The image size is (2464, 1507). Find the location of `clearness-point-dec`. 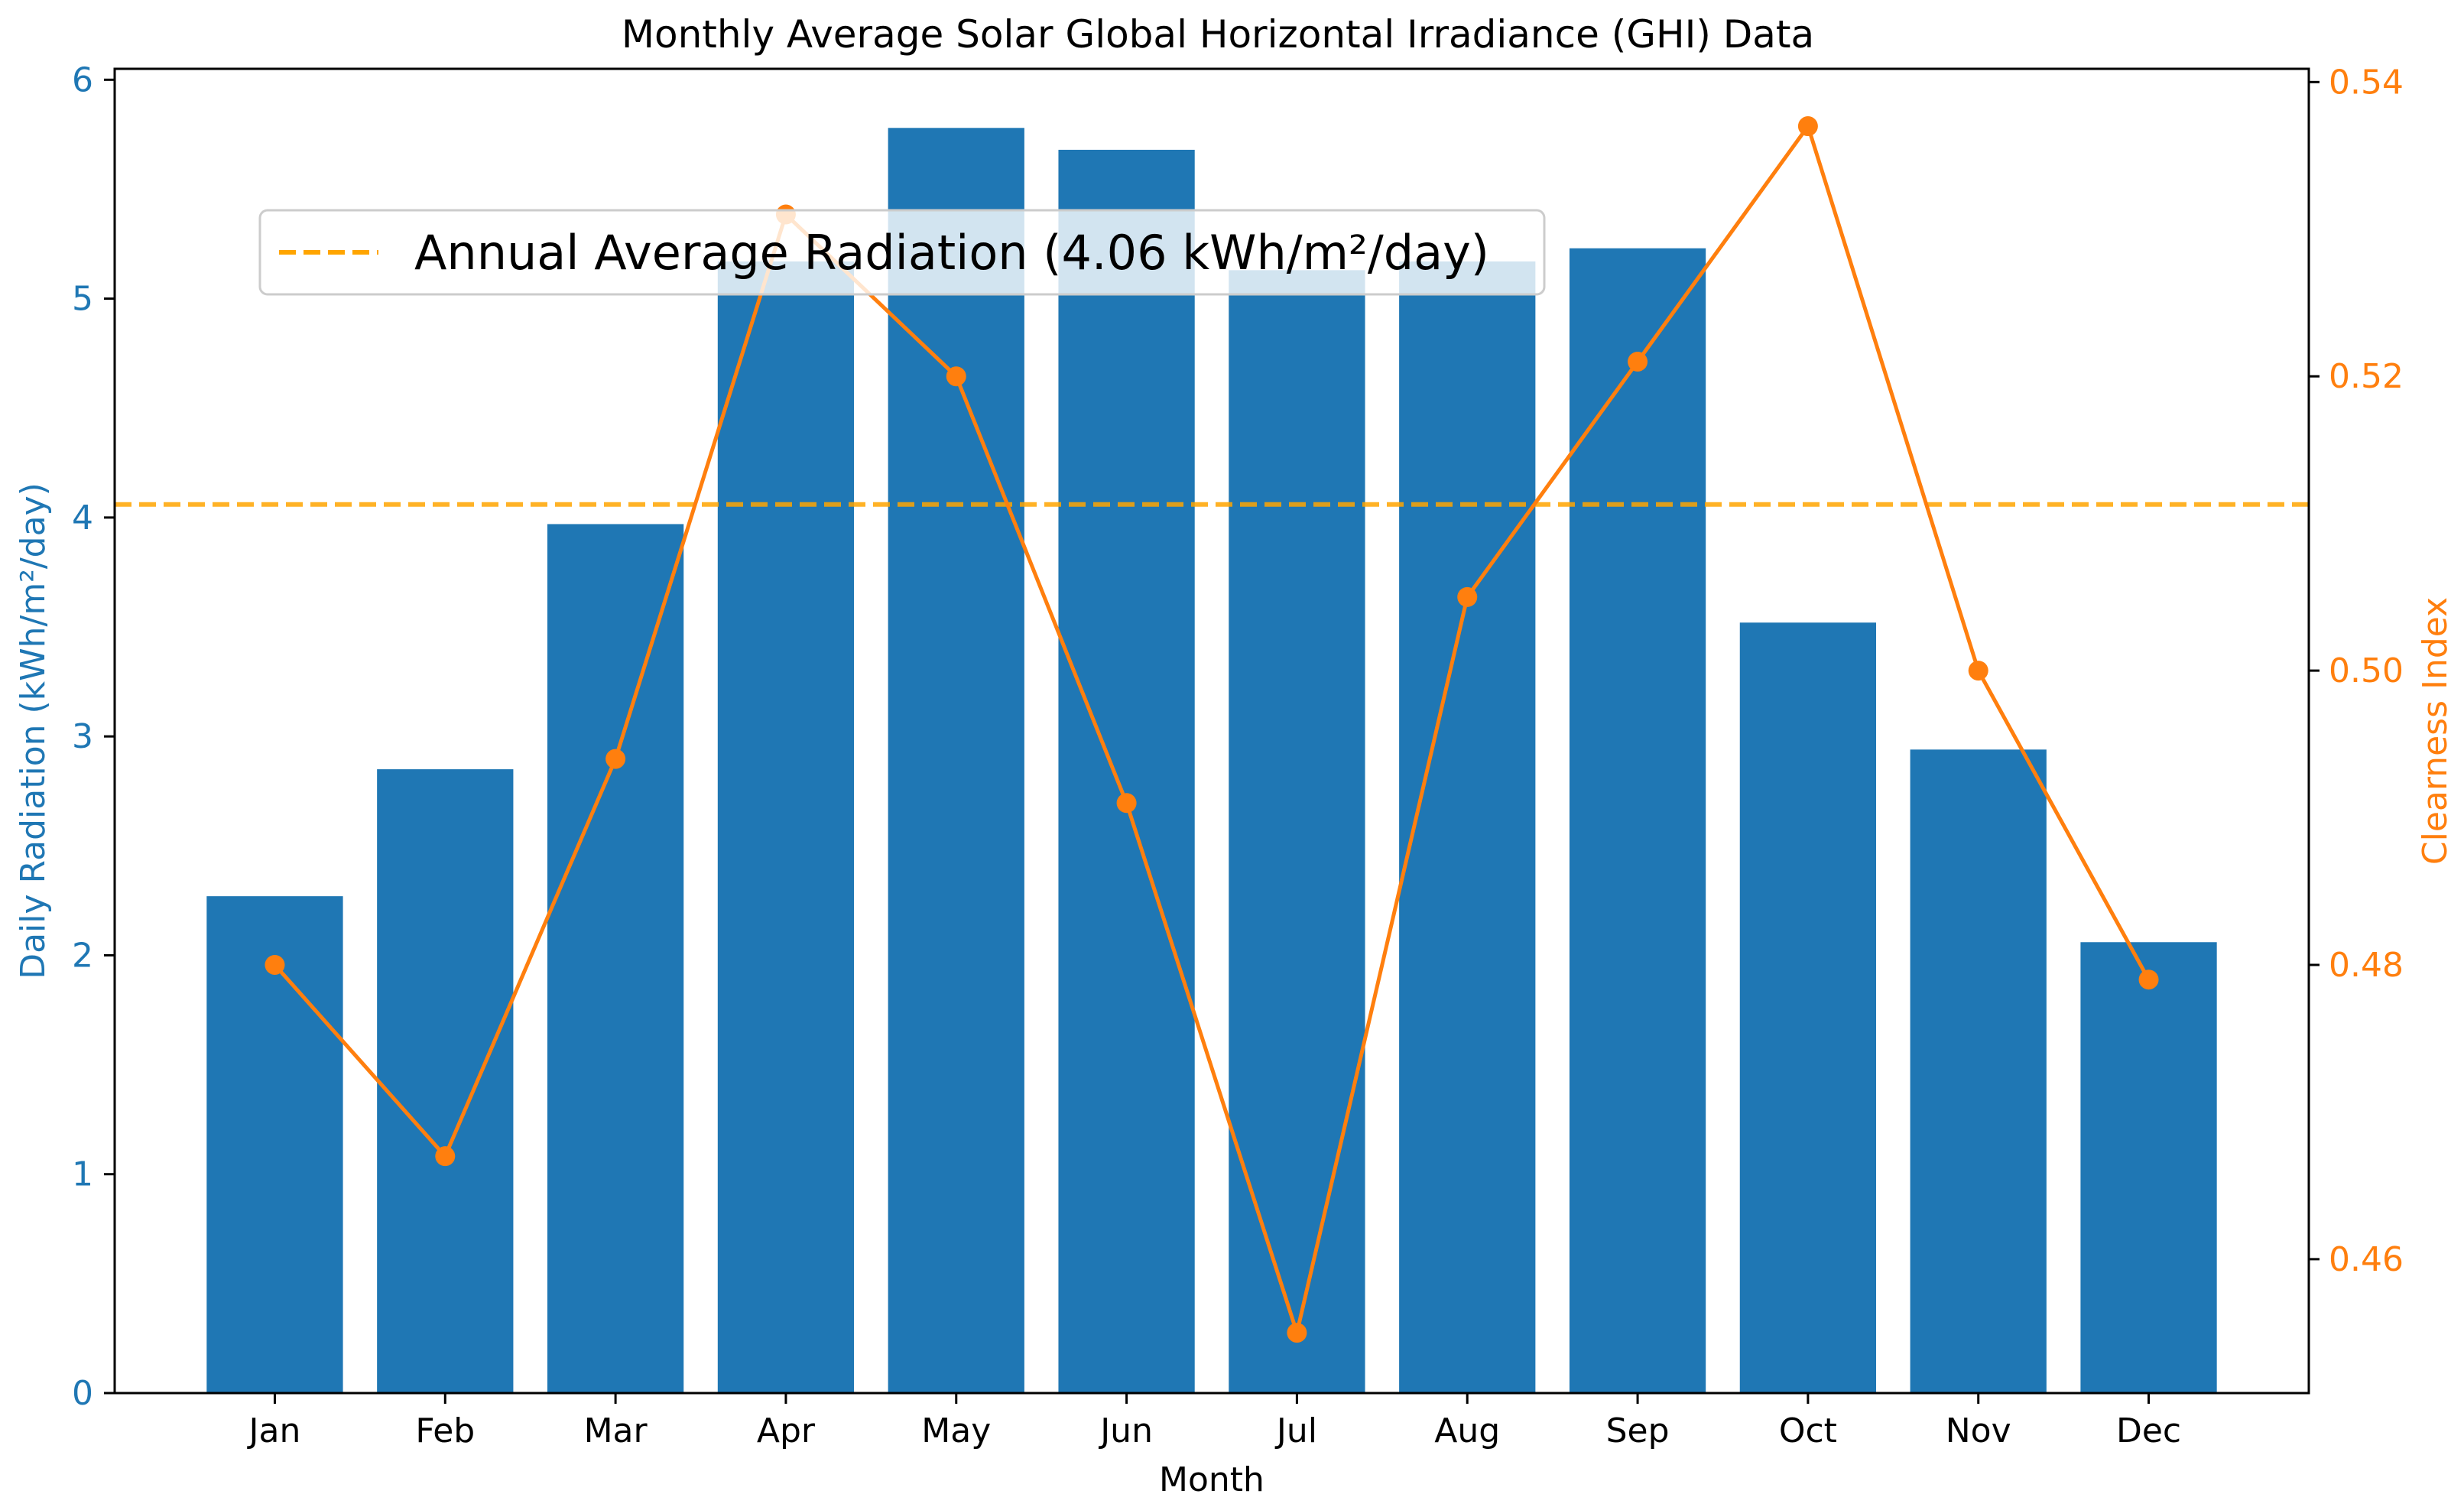

clearness-point-dec is located at coordinates (2148, 979).